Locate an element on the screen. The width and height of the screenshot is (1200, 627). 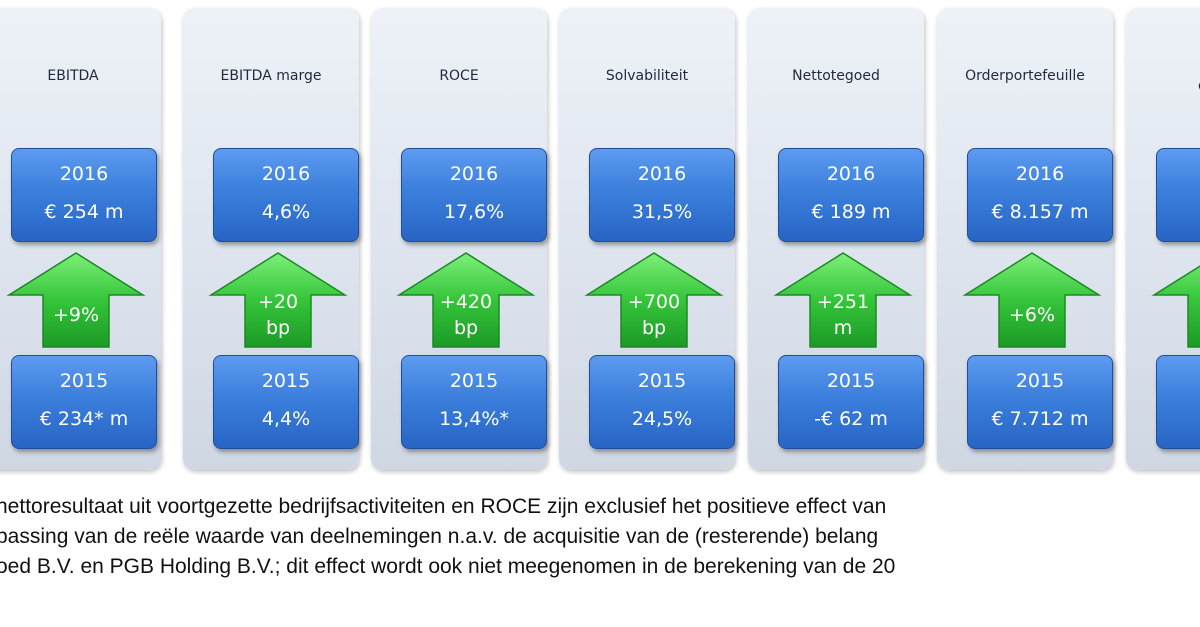
current-year: 2 is located at coordinates (1178, 174).